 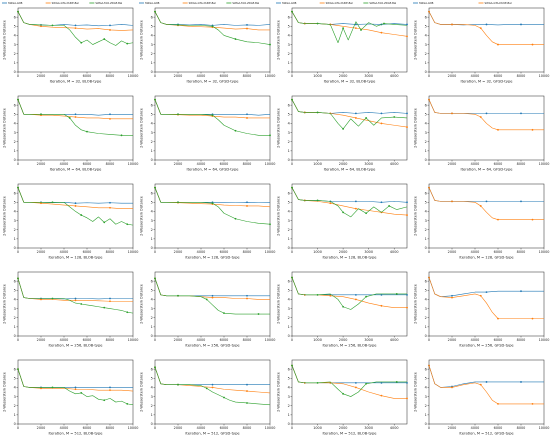 What do you see at coordinates (368, 76) in the screenshot?
I see `x-tick-label: 3000` at bounding box center [368, 76].